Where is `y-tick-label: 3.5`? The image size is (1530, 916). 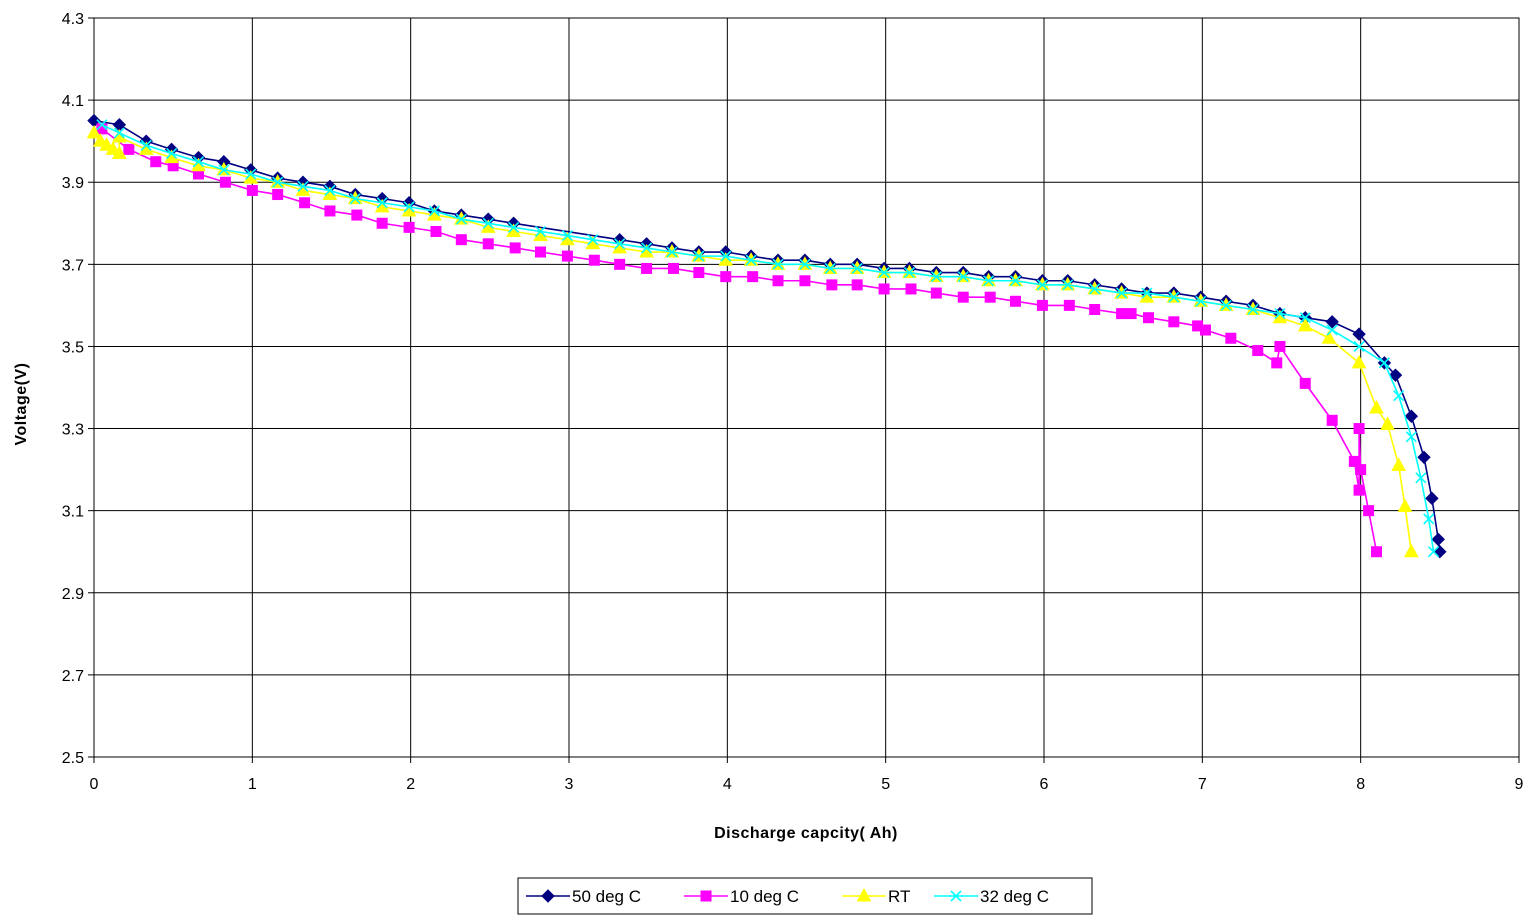 y-tick-label: 3.5 is located at coordinates (73, 347).